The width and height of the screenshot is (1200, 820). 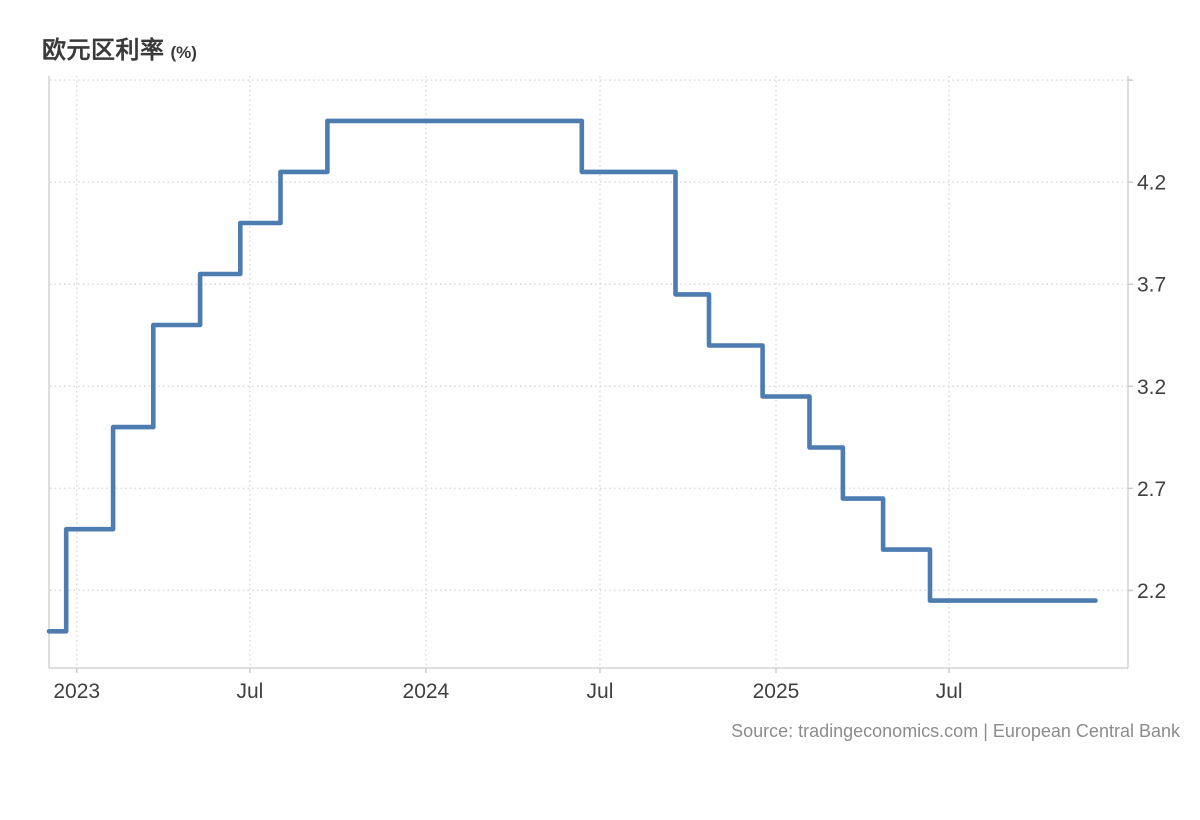 I want to click on x-axis-tick-label: 2025, so click(x=776, y=691).